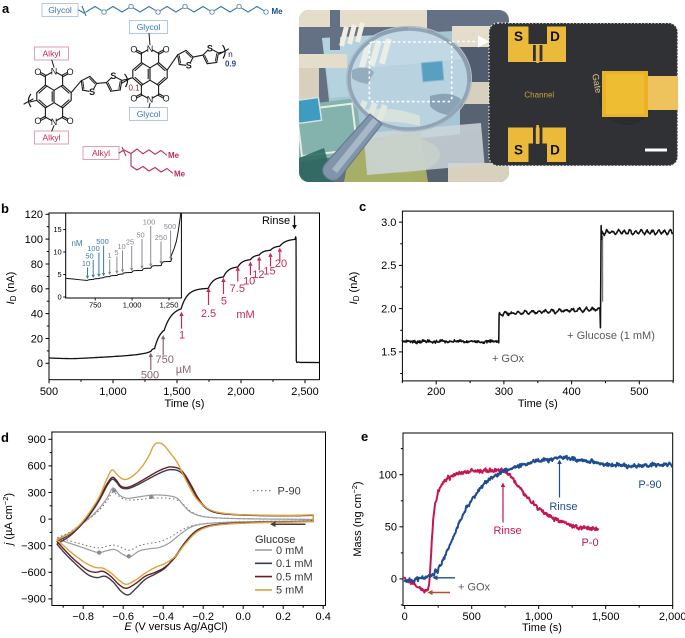 The width and height of the screenshot is (685, 638). What do you see at coordinates (230, 54) in the screenshot?
I see `svg-text: n` at bounding box center [230, 54].